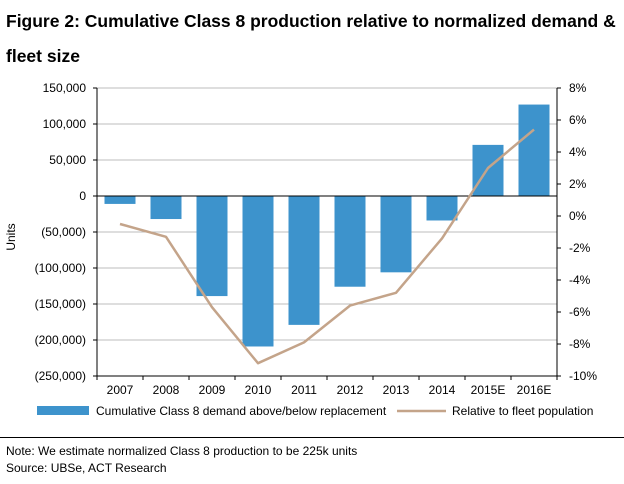 The width and height of the screenshot is (624, 484). I want to click on legend-swatch-bar, so click(63, 410).